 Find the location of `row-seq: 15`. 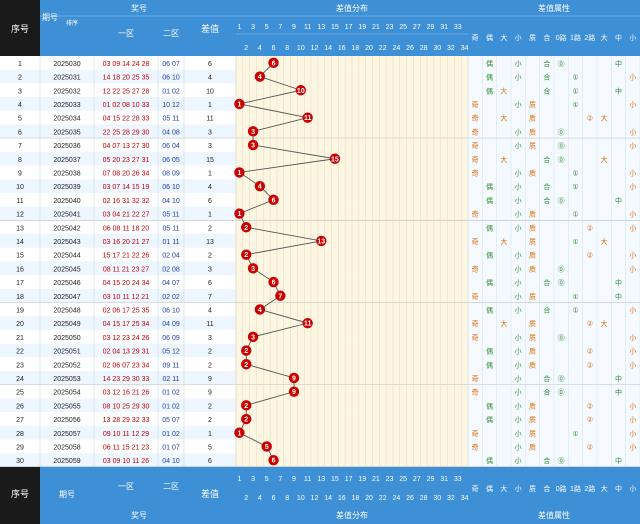

row-seq: 15 is located at coordinates (20, 256).